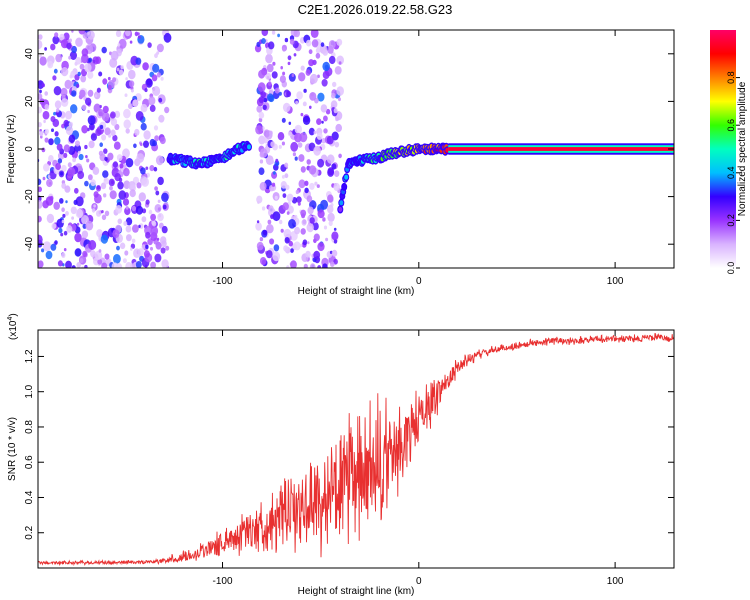 Image resolution: width=750 pixels, height=600 pixels. I want to click on snr-y-scale-label: (x10, so click(13, 330).